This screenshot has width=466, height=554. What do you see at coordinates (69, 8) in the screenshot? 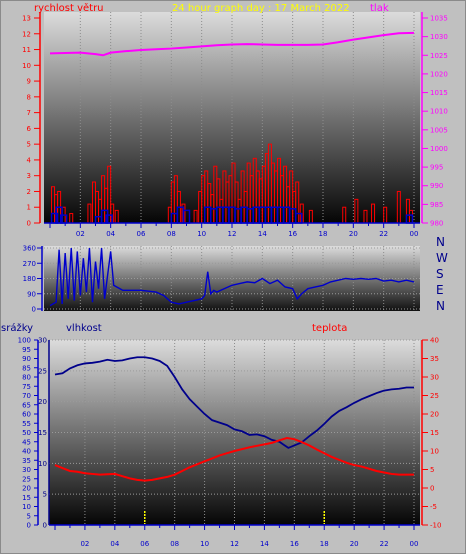
I see `wind-speed-axis-label: rychlost větru` at bounding box center [69, 8].